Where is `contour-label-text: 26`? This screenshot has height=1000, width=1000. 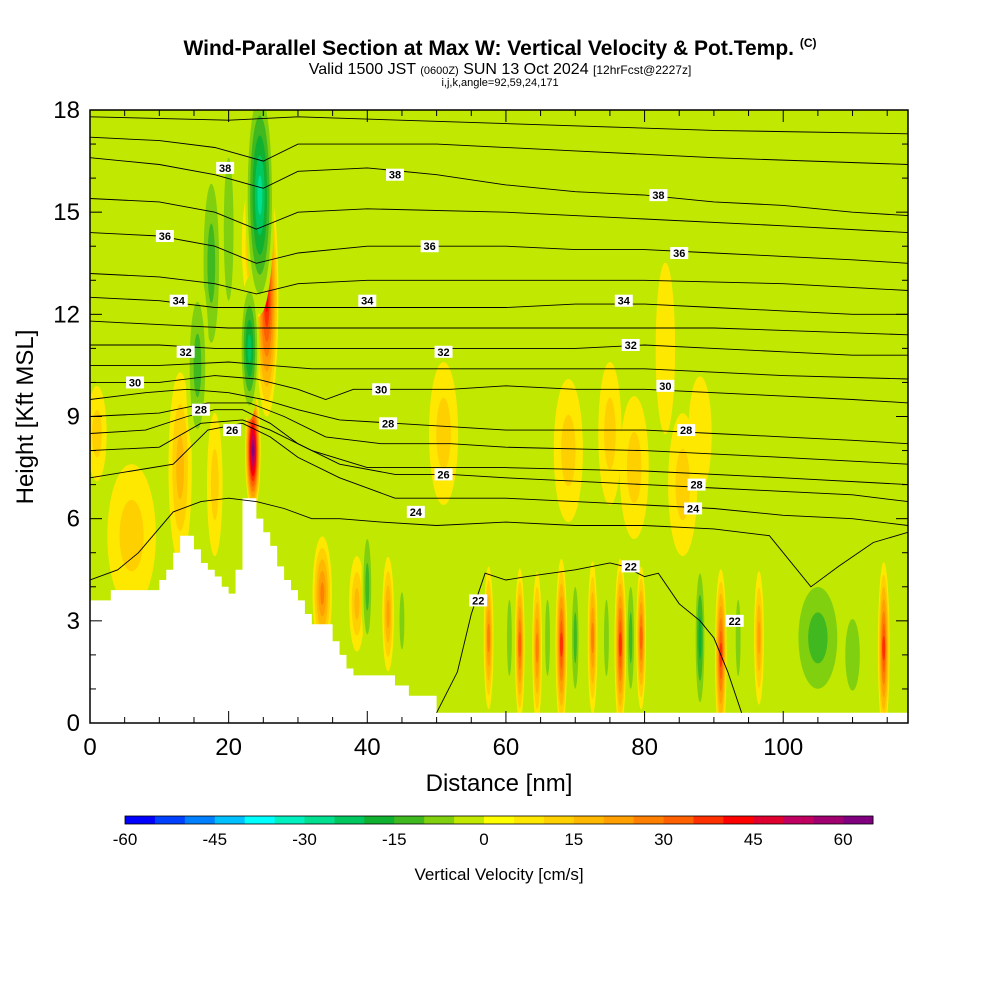
contour-label-text: 26 is located at coordinates (232, 431).